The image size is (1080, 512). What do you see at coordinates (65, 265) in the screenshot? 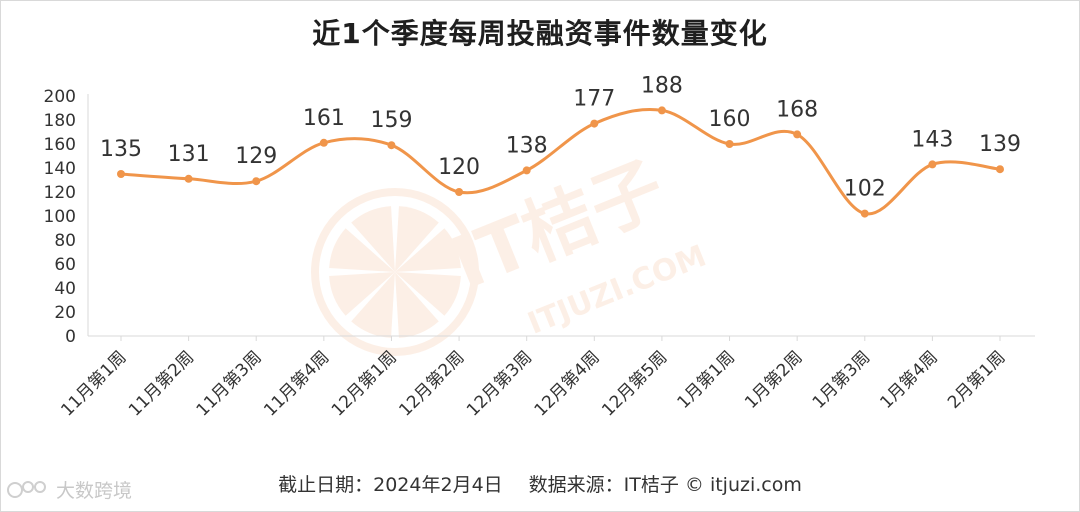
I see `y-tick-label: 60` at bounding box center [65, 265].